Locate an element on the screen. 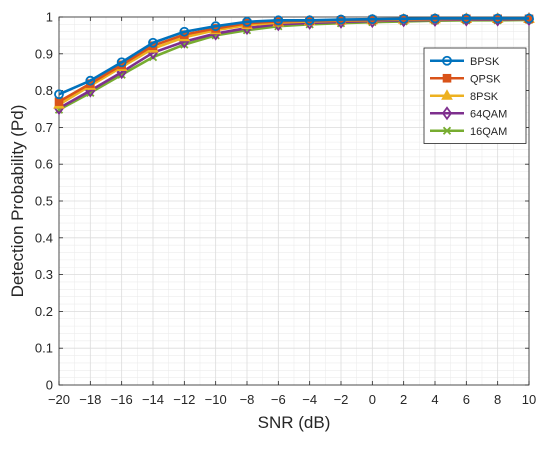 The height and width of the screenshot is (449, 550). x-axis-title: SNR (dB) is located at coordinates (294, 422).